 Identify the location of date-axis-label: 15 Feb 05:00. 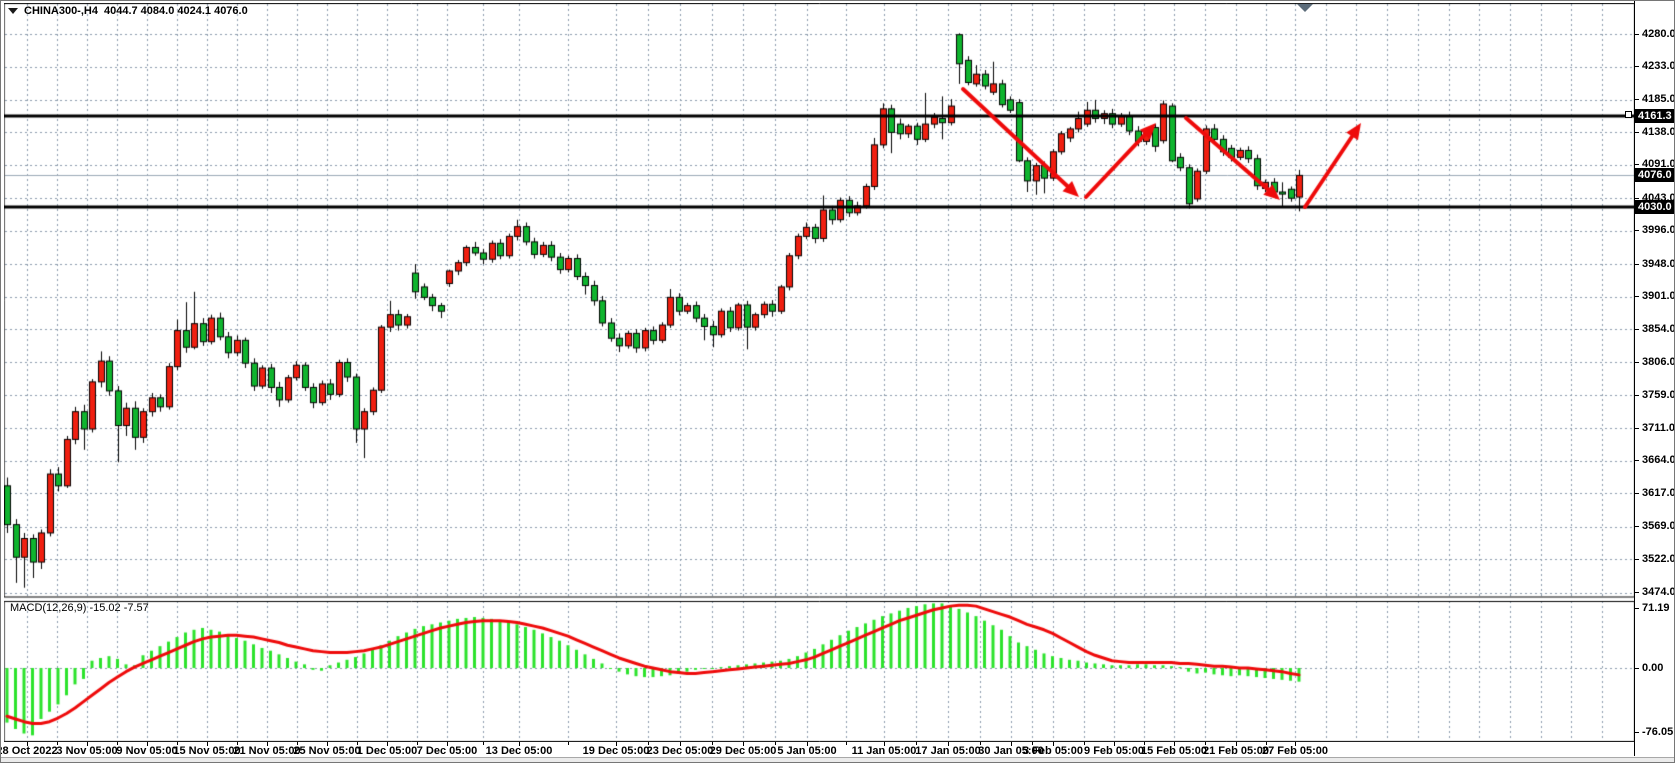
(1174, 751).